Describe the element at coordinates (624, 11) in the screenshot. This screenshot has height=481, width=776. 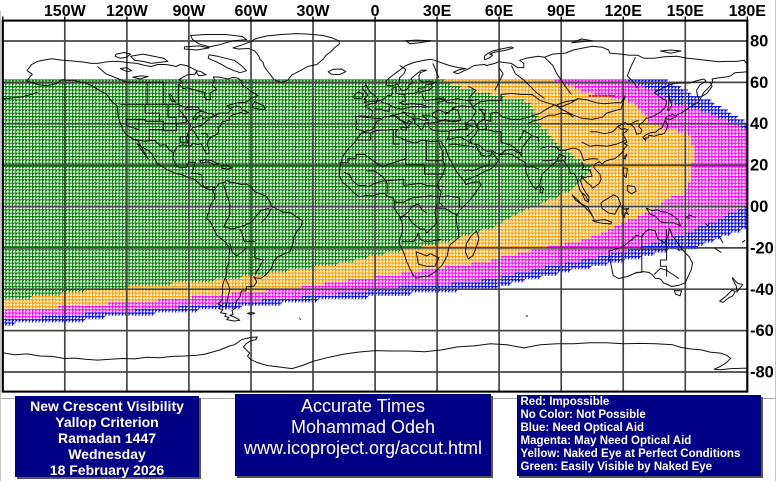
I see `svg-text: 120E` at that location.